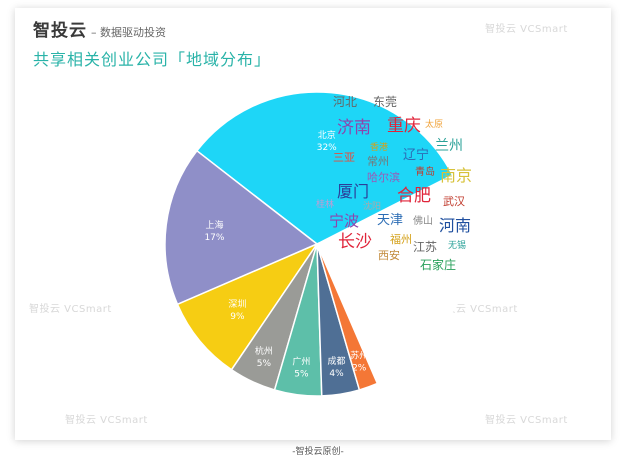  What do you see at coordinates (344, 221) in the screenshot?
I see `word-cloud-city: 宁波` at bounding box center [344, 221].